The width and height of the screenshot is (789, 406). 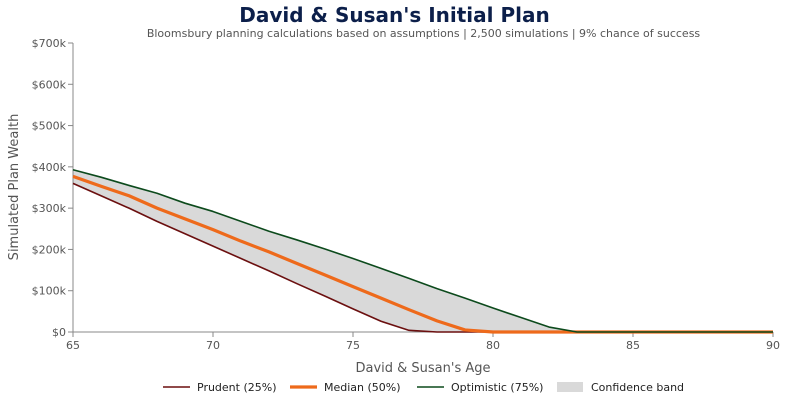 What do you see at coordinates (237, 387) in the screenshot?
I see `legend-label-prudent: Prudent (25%)` at bounding box center [237, 387].